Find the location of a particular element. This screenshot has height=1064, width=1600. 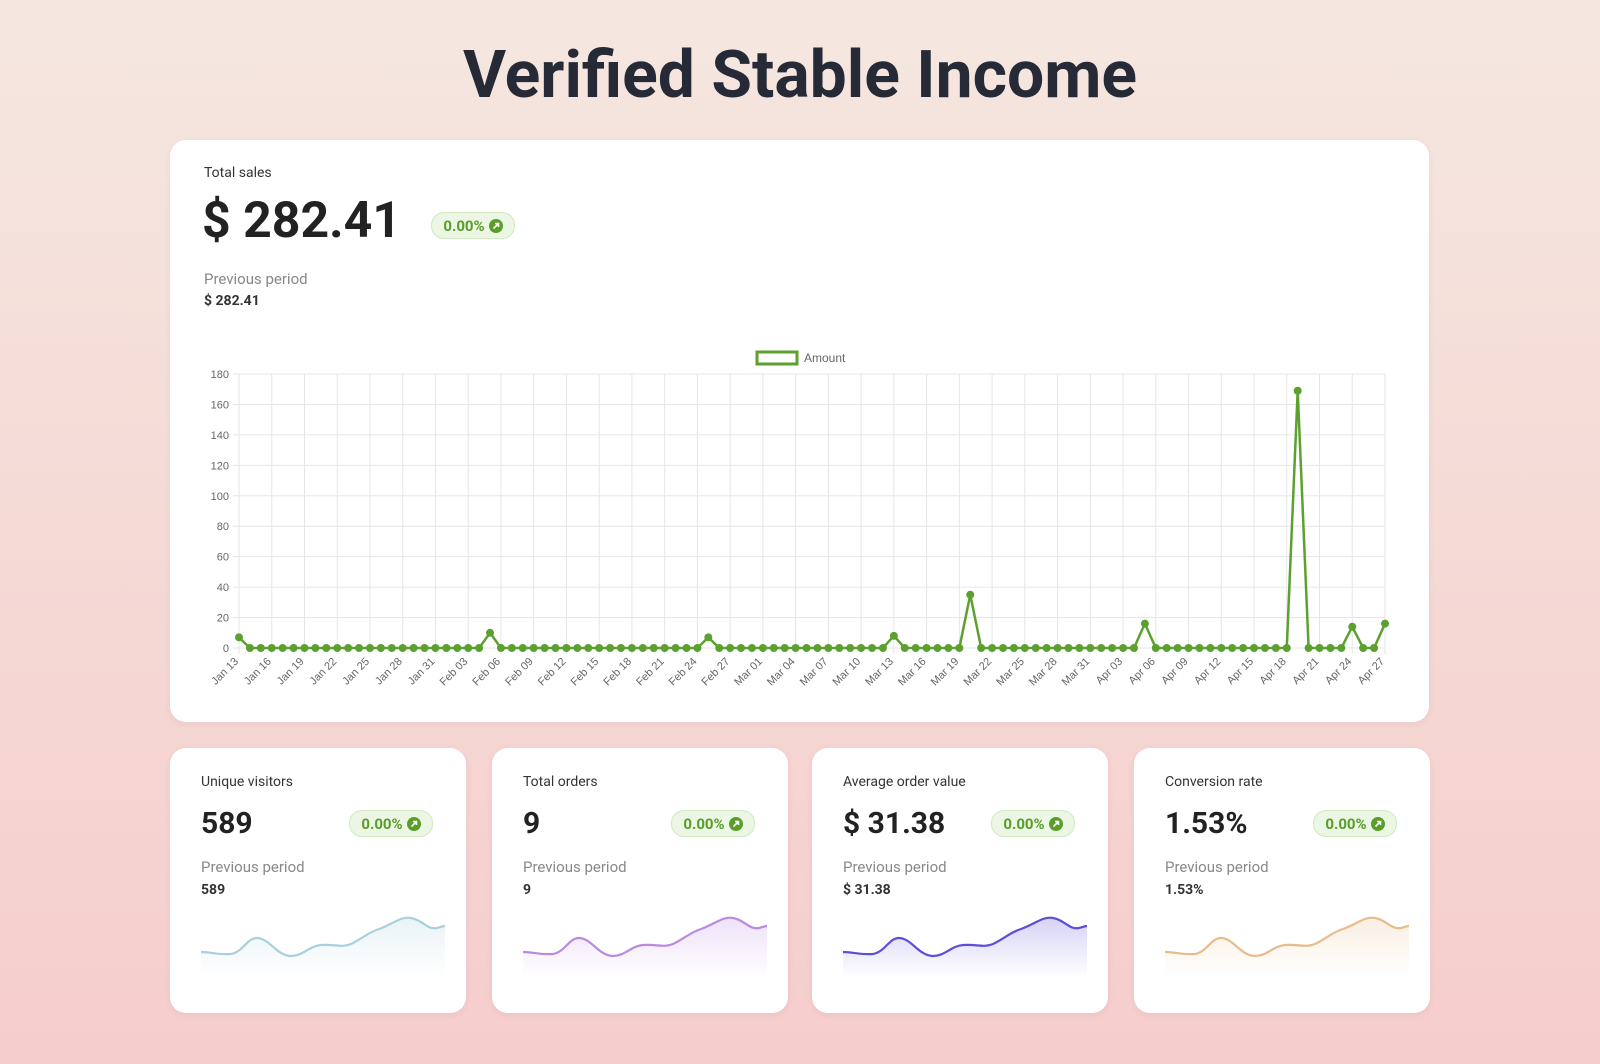

y-tick-label: 100 is located at coordinates (220, 497).